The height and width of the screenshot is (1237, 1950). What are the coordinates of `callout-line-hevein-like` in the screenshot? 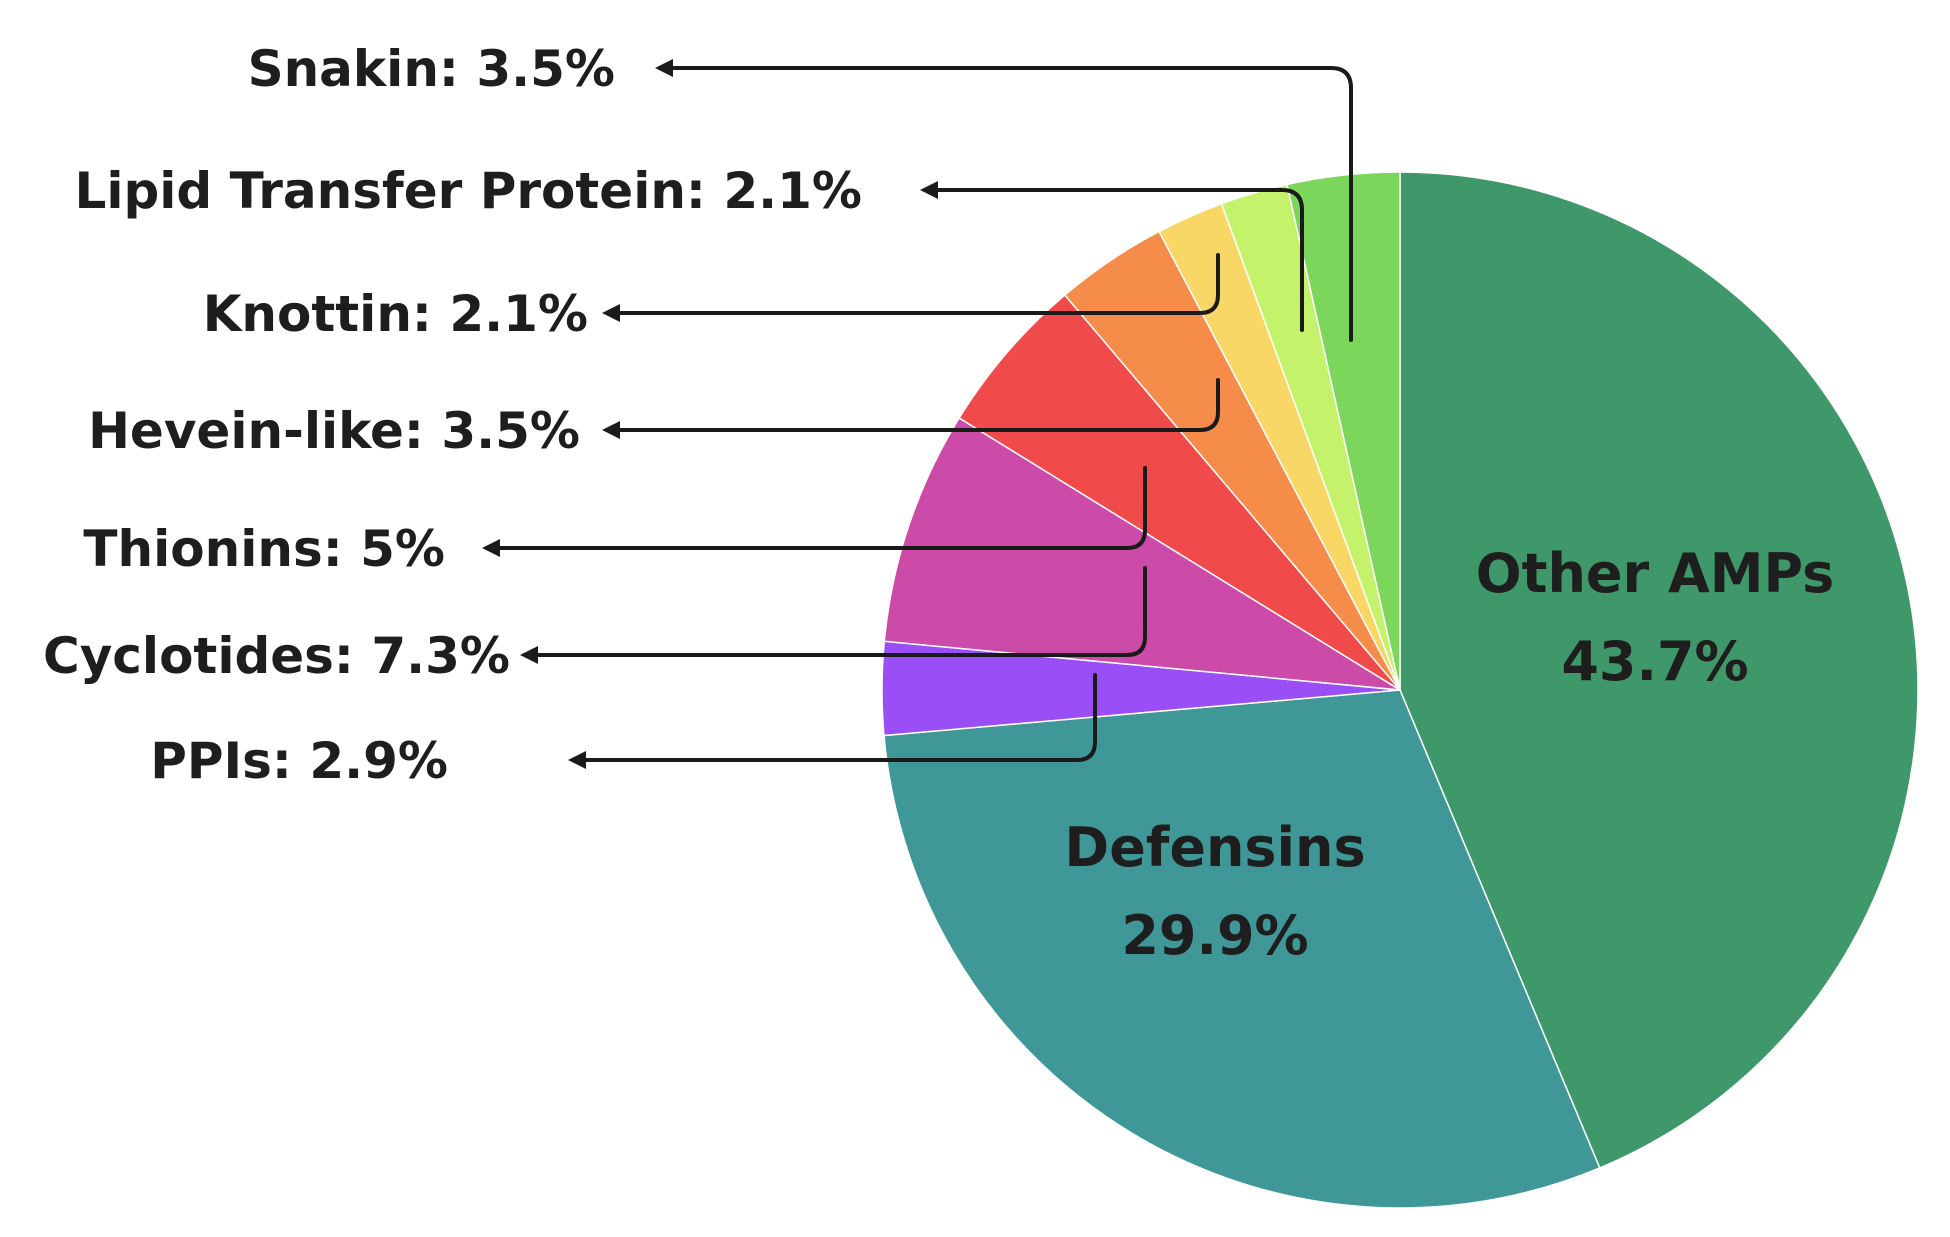 It's located at (917, 405).